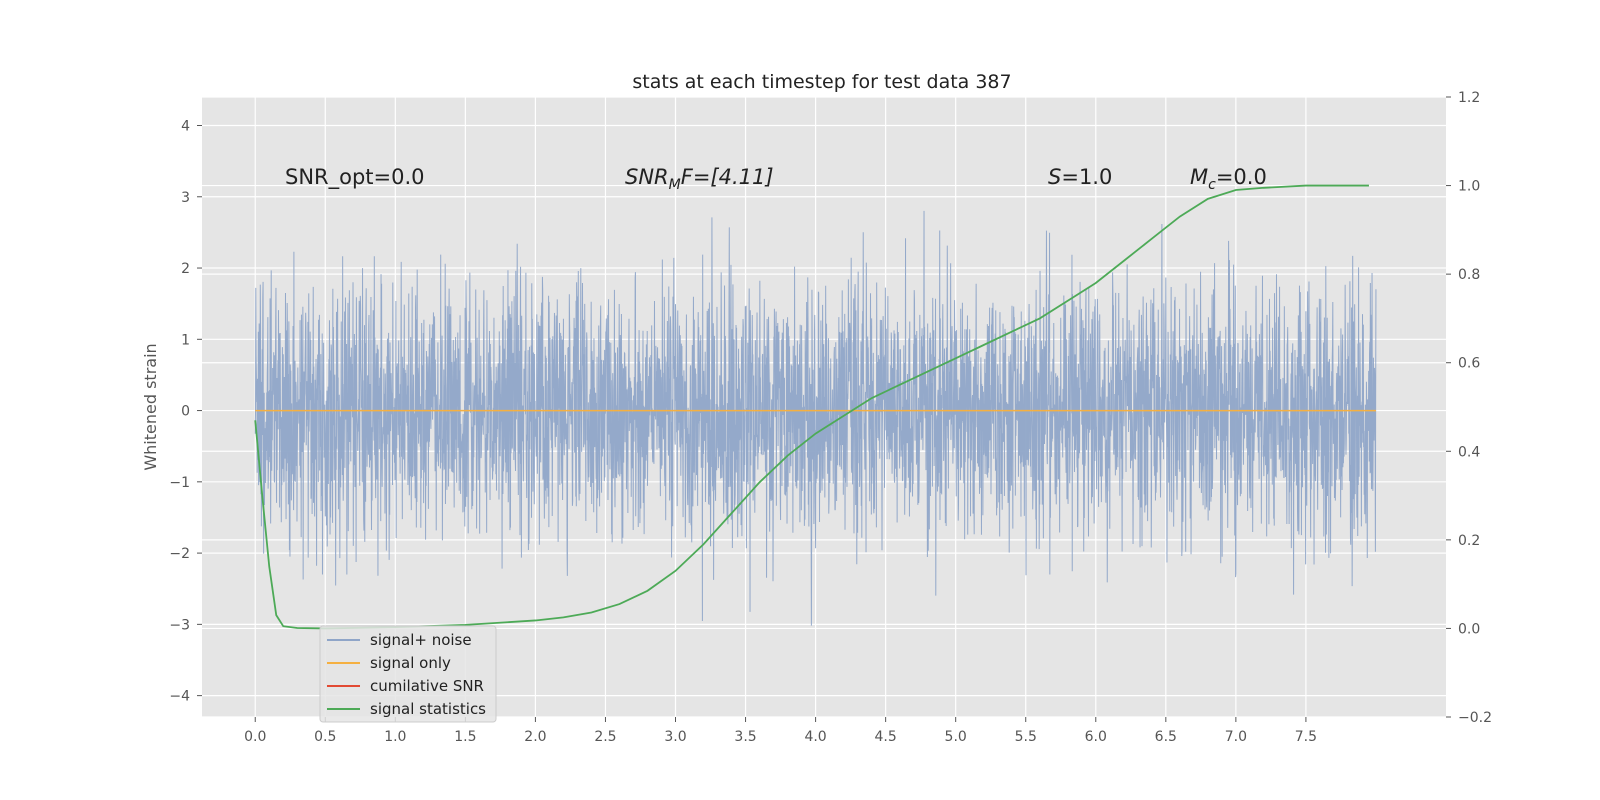  I want to click on x-tick-label: 1.0, so click(395, 737).